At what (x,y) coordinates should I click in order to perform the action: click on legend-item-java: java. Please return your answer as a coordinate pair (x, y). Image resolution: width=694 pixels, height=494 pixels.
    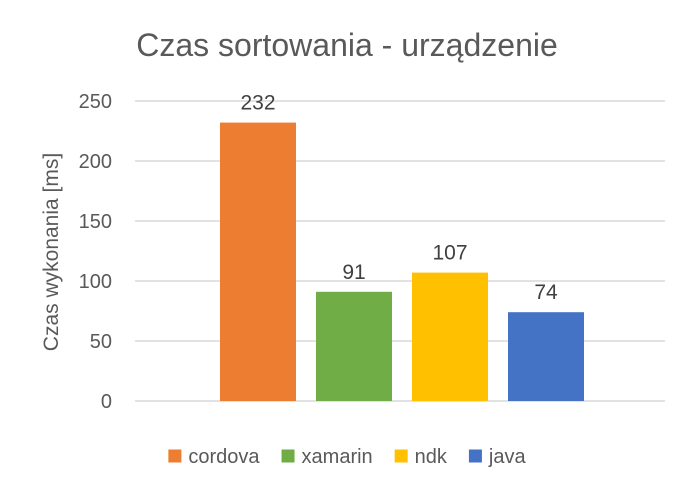
    Looking at the image, I should click on (497, 457).